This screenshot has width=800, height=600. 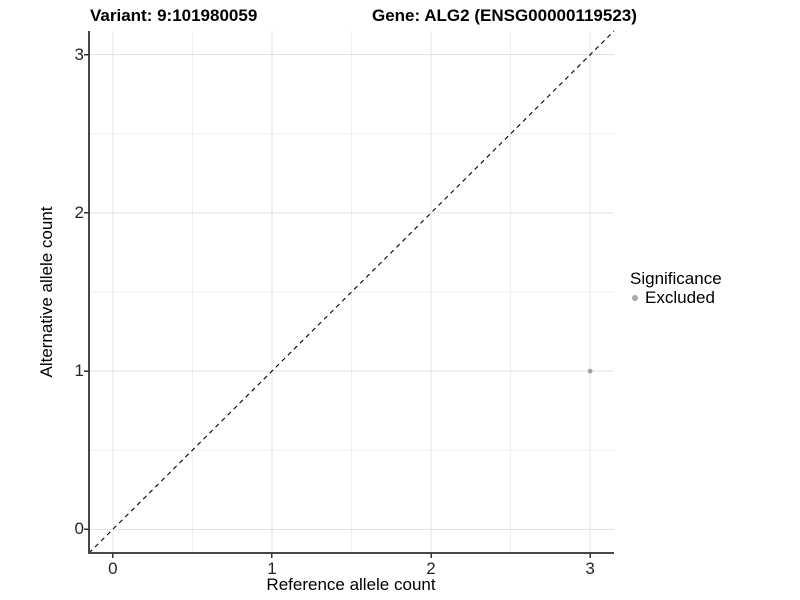 I want to click on legend-entry-excluded: Excluded, so click(x=673, y=298).